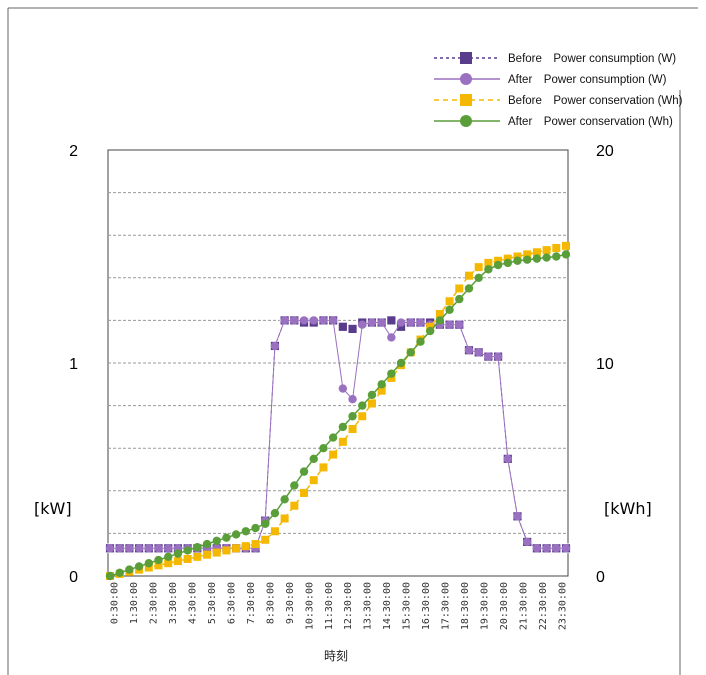 The height and width of the screenshot is (675, 706). Describe the element at coordinates (595, 101) in the screenshot. I see `legend-label: Before Power conservation (Wh)` at that location.